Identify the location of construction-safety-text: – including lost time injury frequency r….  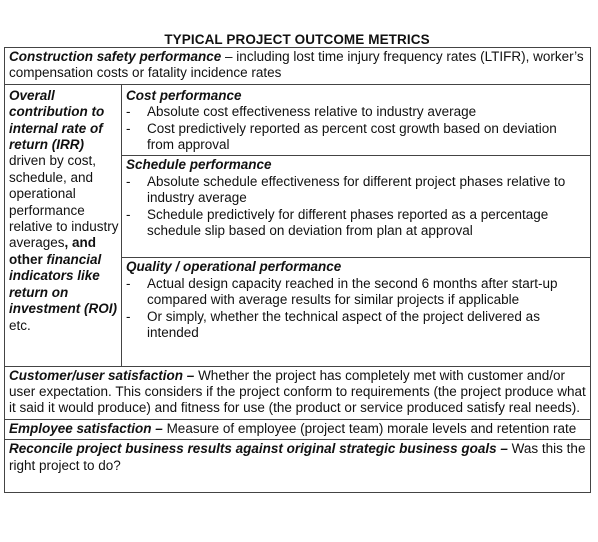
(296, 65).